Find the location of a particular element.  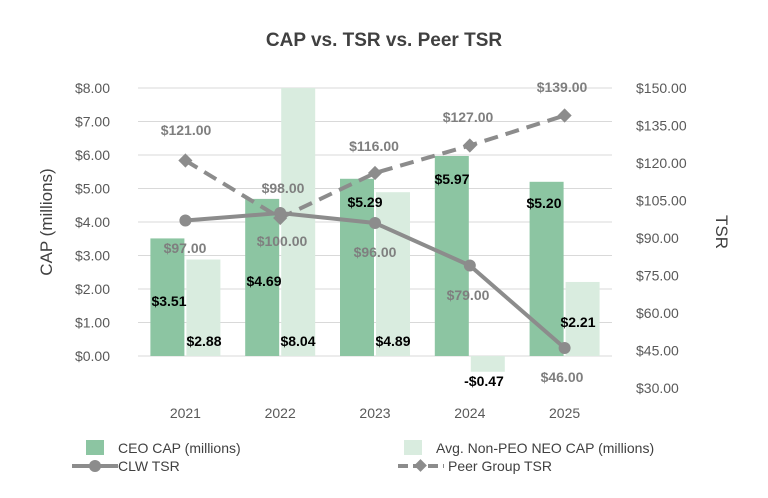

x-tick-label: 2021 is located at coordinates (185, 413).